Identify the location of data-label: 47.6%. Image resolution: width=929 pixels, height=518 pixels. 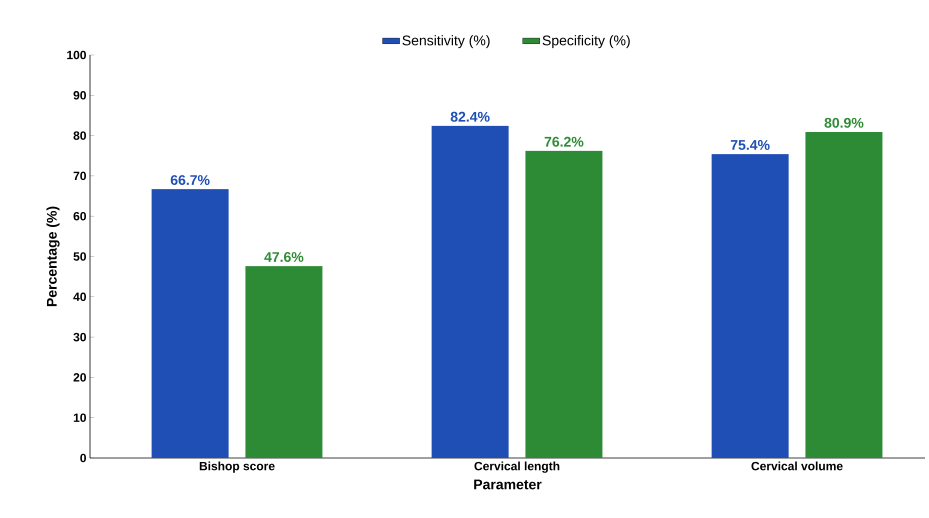
(284, 257).